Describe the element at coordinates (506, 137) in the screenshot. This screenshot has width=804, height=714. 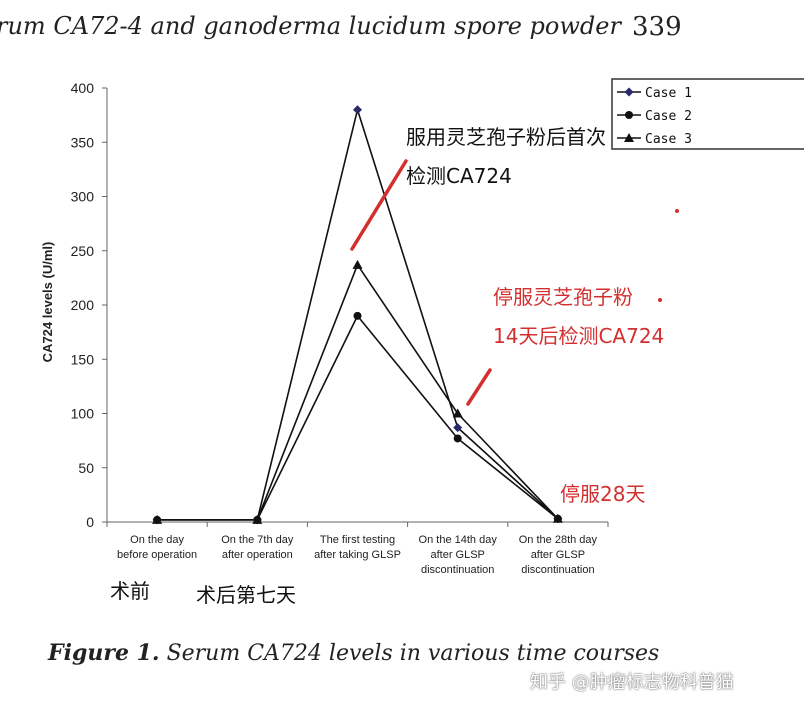
I see `annotation-first-test-line1: 服用灵芝孢子粉后首次` at that location.